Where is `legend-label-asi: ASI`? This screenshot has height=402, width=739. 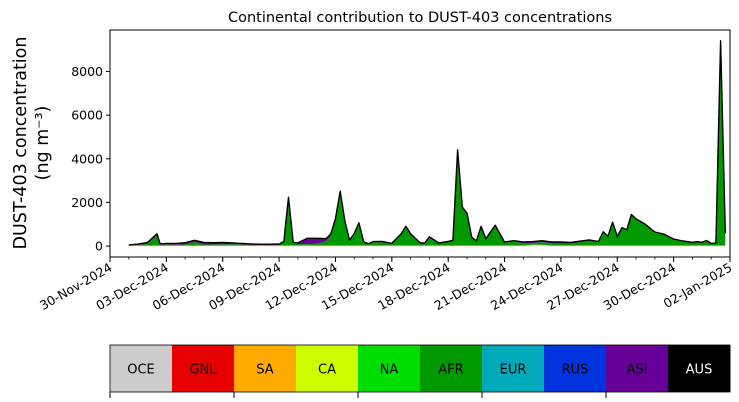 legend-label-asi: ASI is located at coordinates (637, 370).